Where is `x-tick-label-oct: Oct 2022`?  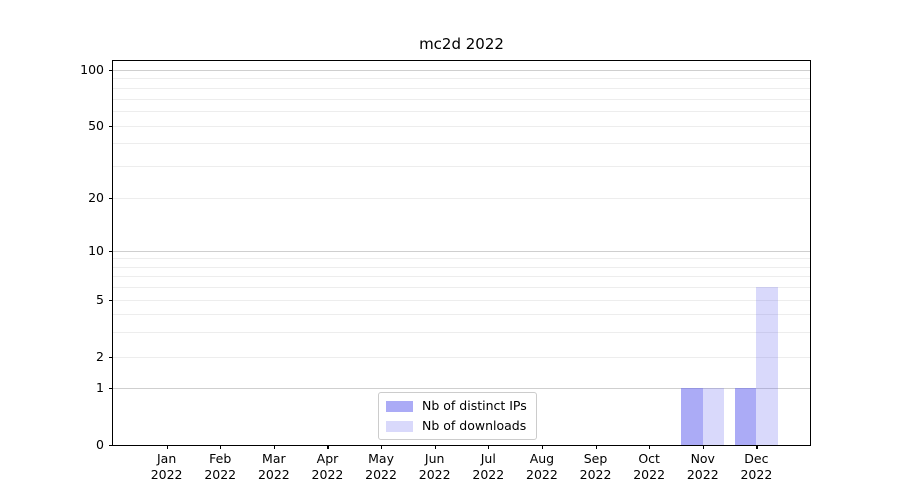 x-tick-label-oct: Oct 2022 is located at coordinates (649, 466).